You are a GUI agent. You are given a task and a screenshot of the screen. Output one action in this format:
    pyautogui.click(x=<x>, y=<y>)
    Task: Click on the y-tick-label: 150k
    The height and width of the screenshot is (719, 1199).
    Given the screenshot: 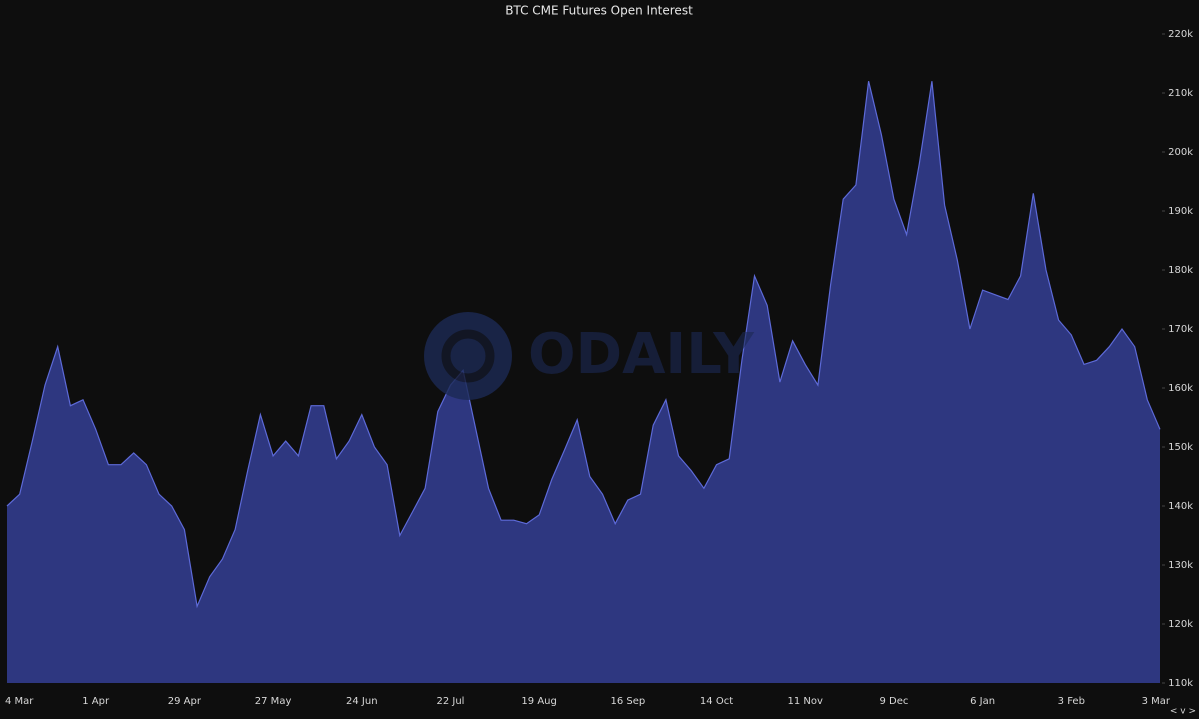 What is the action you would take?
    pyautogui.click(x=1180, y=447)
    